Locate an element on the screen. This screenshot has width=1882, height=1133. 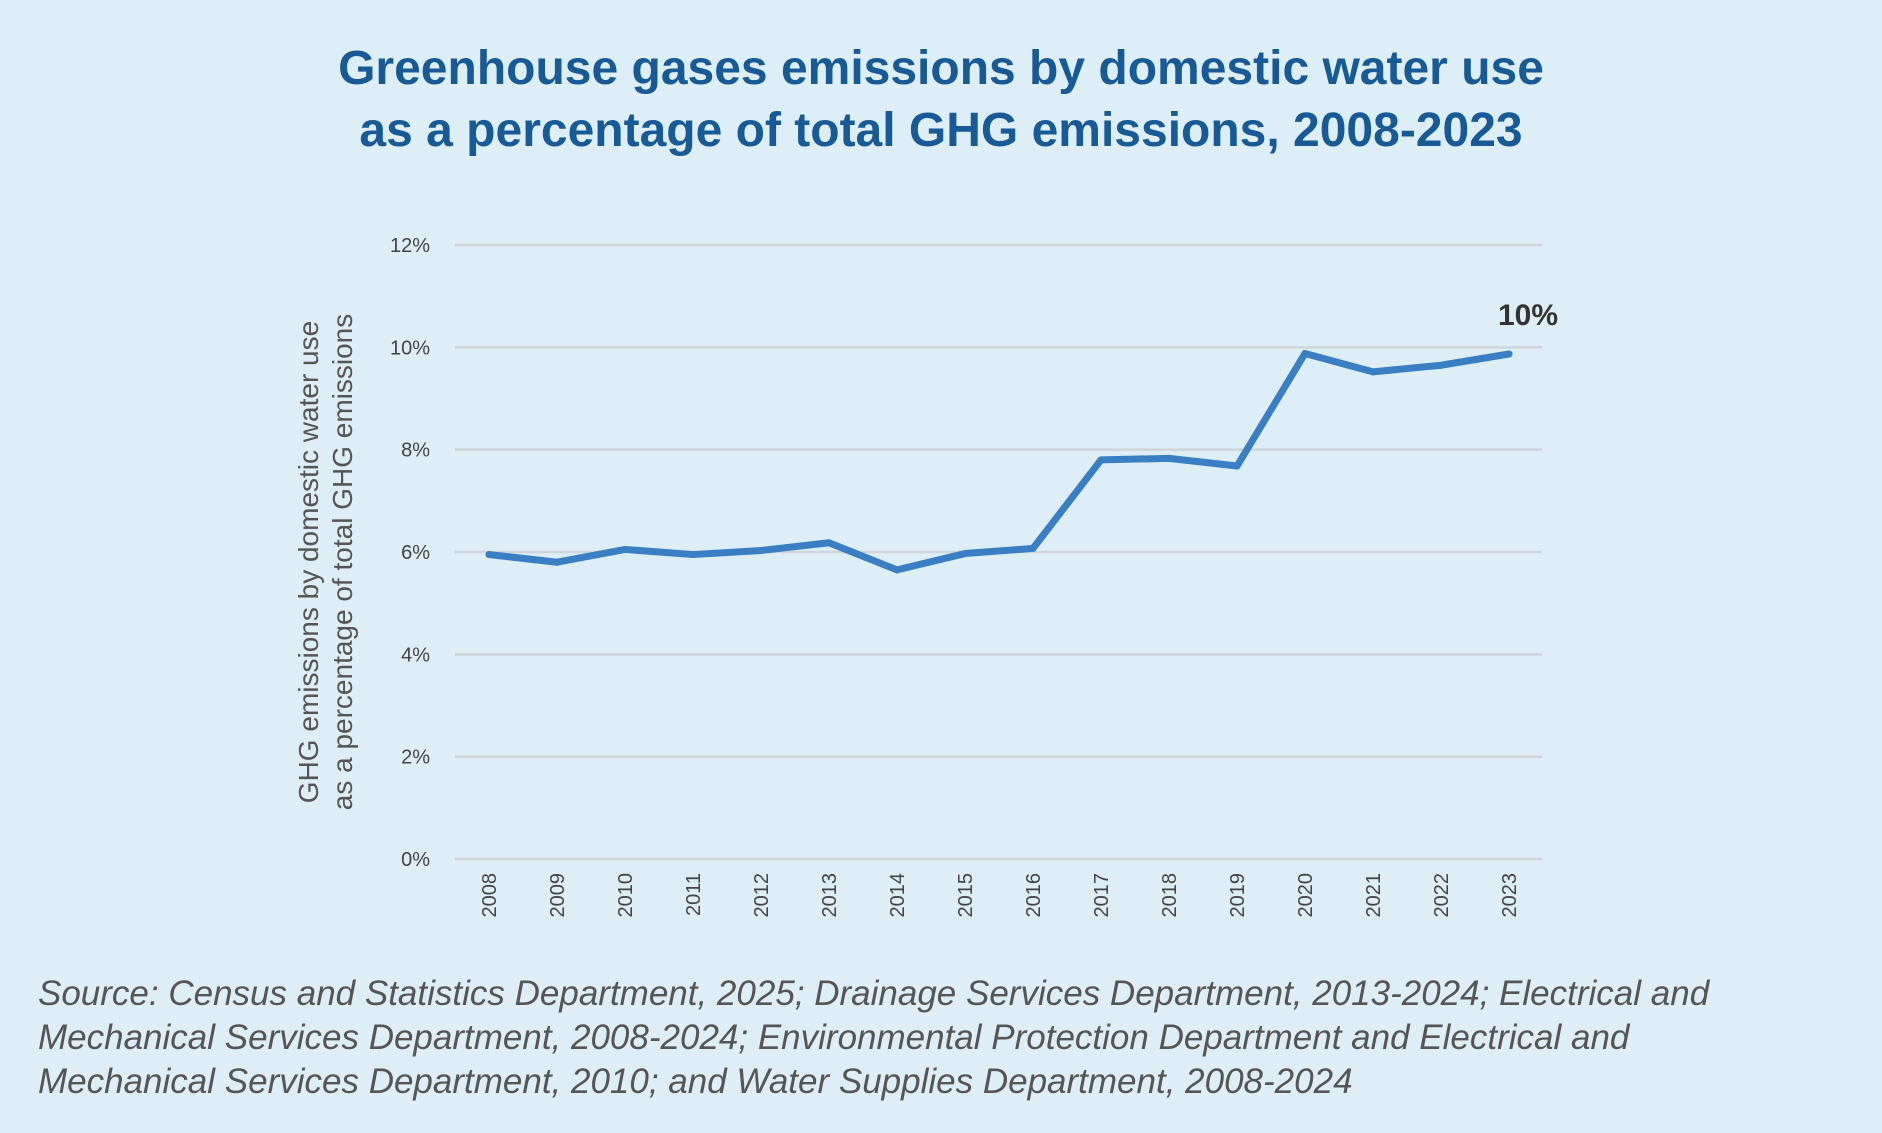
y-axis-ticks: 0% 2% 4% 6% 8% 10% 12% is located at coordinates (410, 553).